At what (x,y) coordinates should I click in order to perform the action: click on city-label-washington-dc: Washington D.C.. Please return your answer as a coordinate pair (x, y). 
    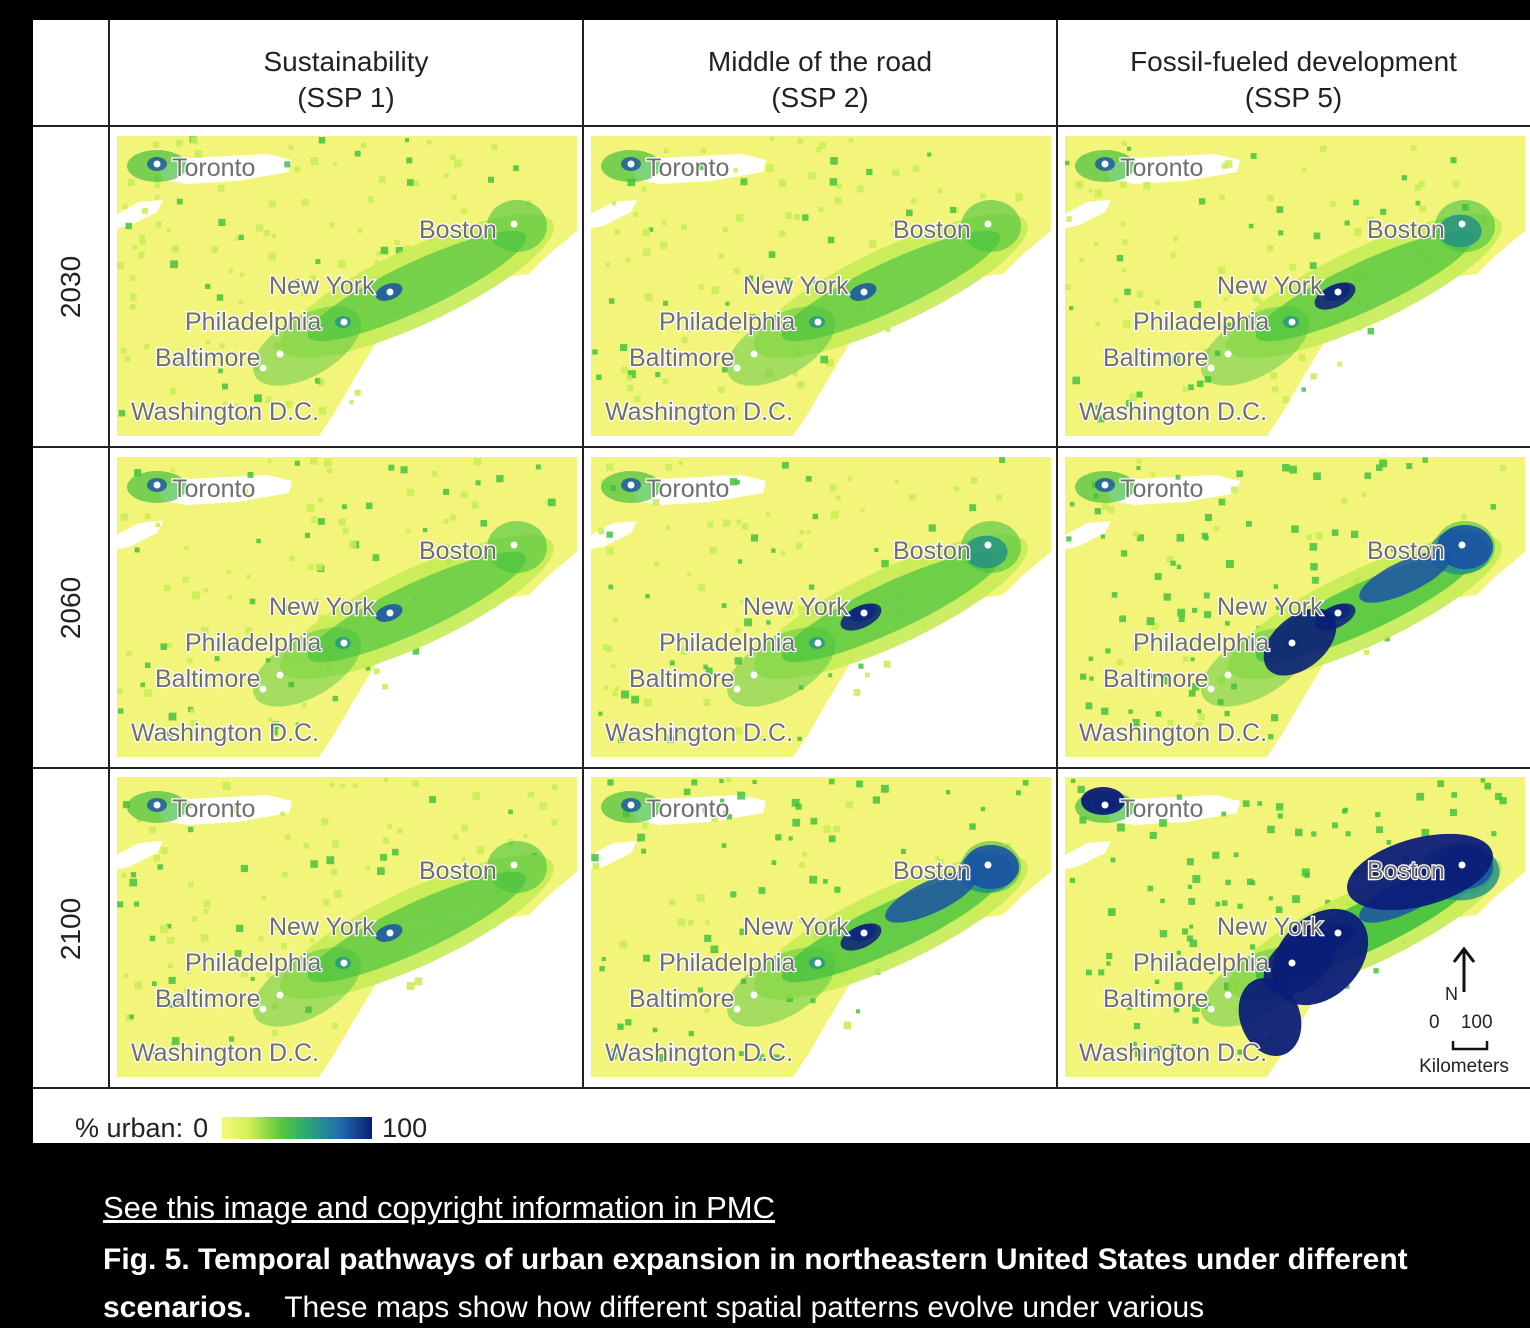
    Looking at the image, I should click on (225, 412).